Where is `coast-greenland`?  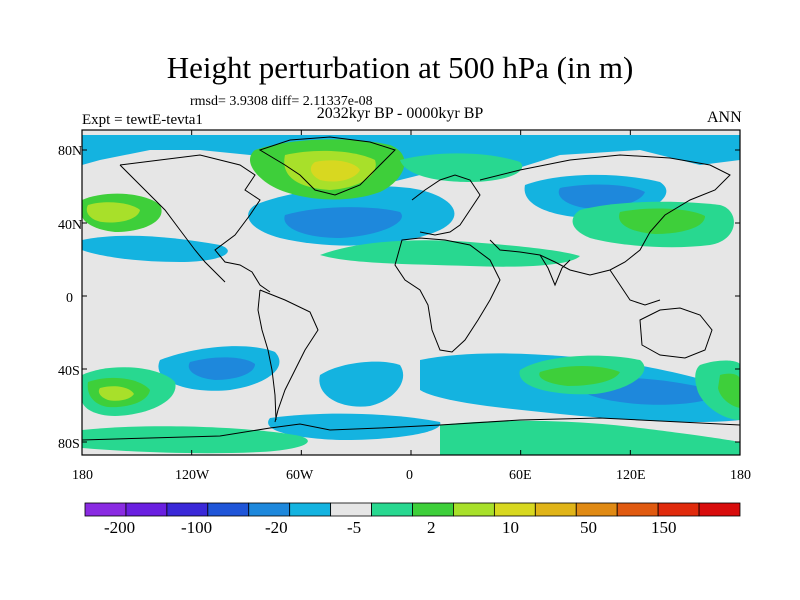
coast-greenland is located at coordinates (327, 166).